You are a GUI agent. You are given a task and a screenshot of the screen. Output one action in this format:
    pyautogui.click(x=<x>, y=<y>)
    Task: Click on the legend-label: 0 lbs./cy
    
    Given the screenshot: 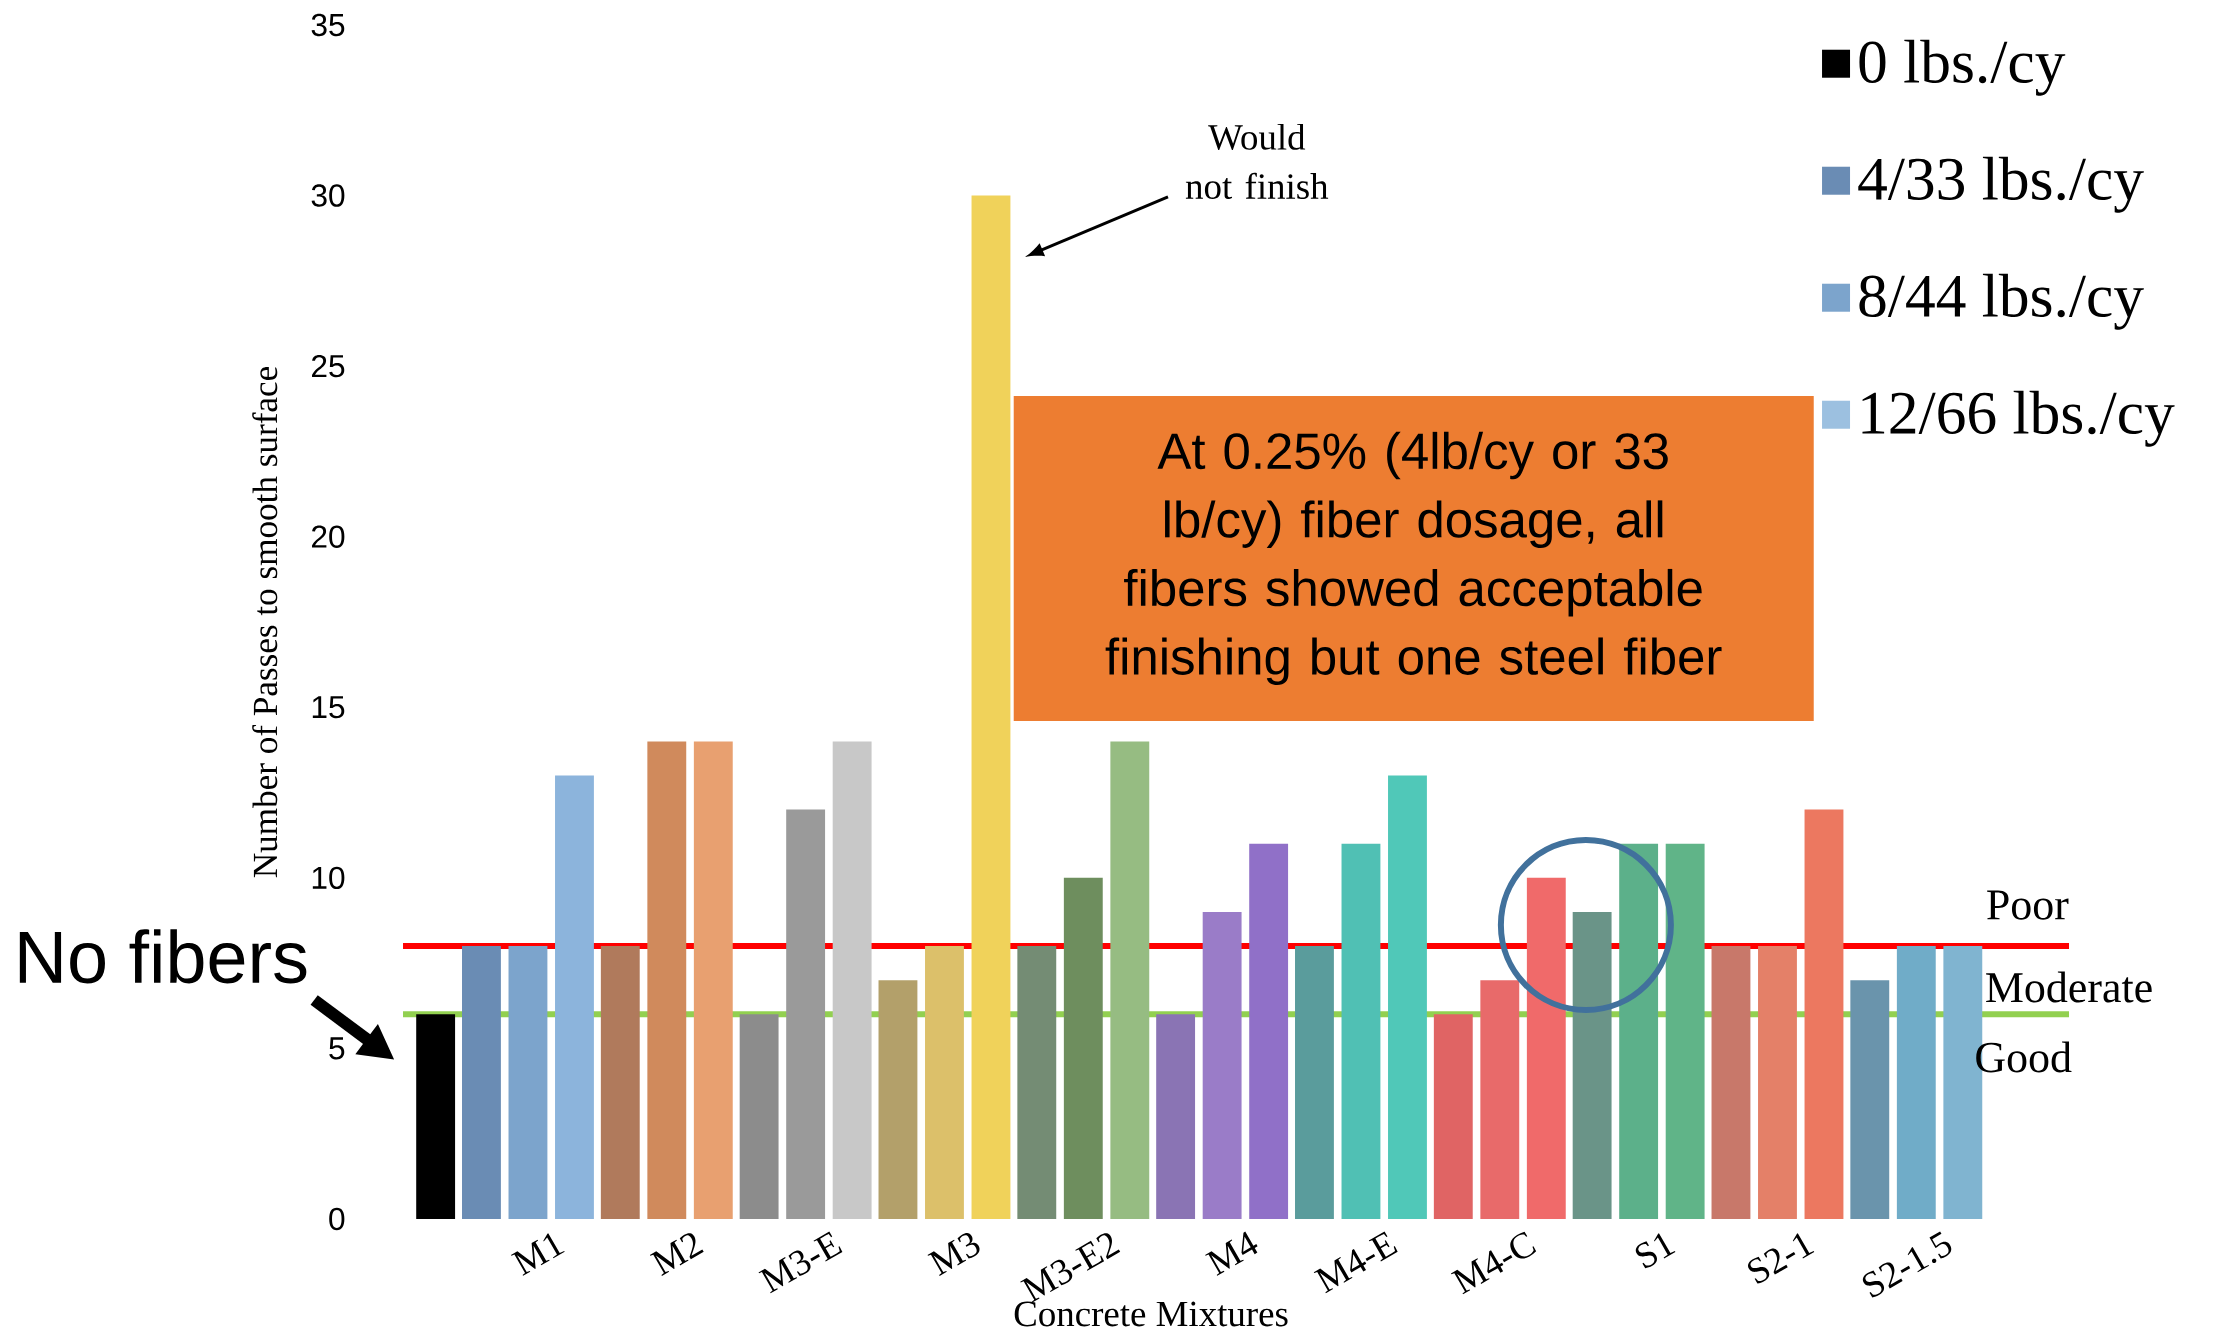 What is the action you would take?
    pyautogui.click(x=1962, y=67)
    